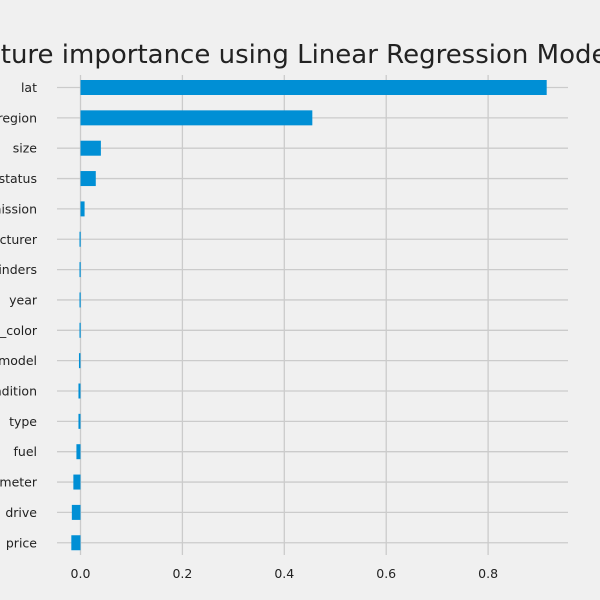 The width and height of the screenshot is (600, 600). Describe the element at coordinates (88, 179) in the screenshot. I see `bar-title-status` at that location.